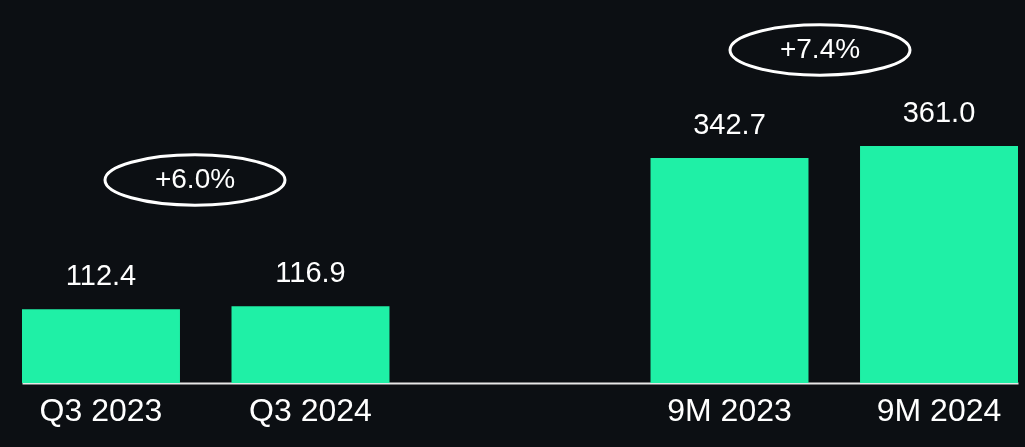 The width and height of the screenshot is (1025, 447). What do you see at coordinates (820, 48) in the screenshot?
I see `text: +7.4%` at bounding box center [820, 48].